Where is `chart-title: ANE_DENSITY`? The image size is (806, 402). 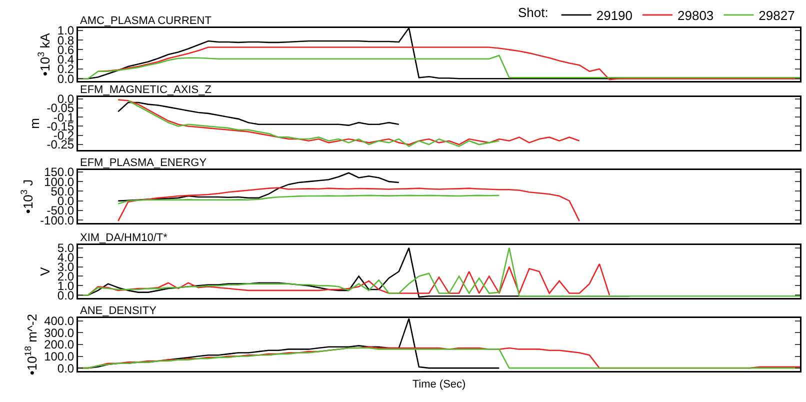
chart-title: ANE_DENSITY is located at coordinates (119, 311).